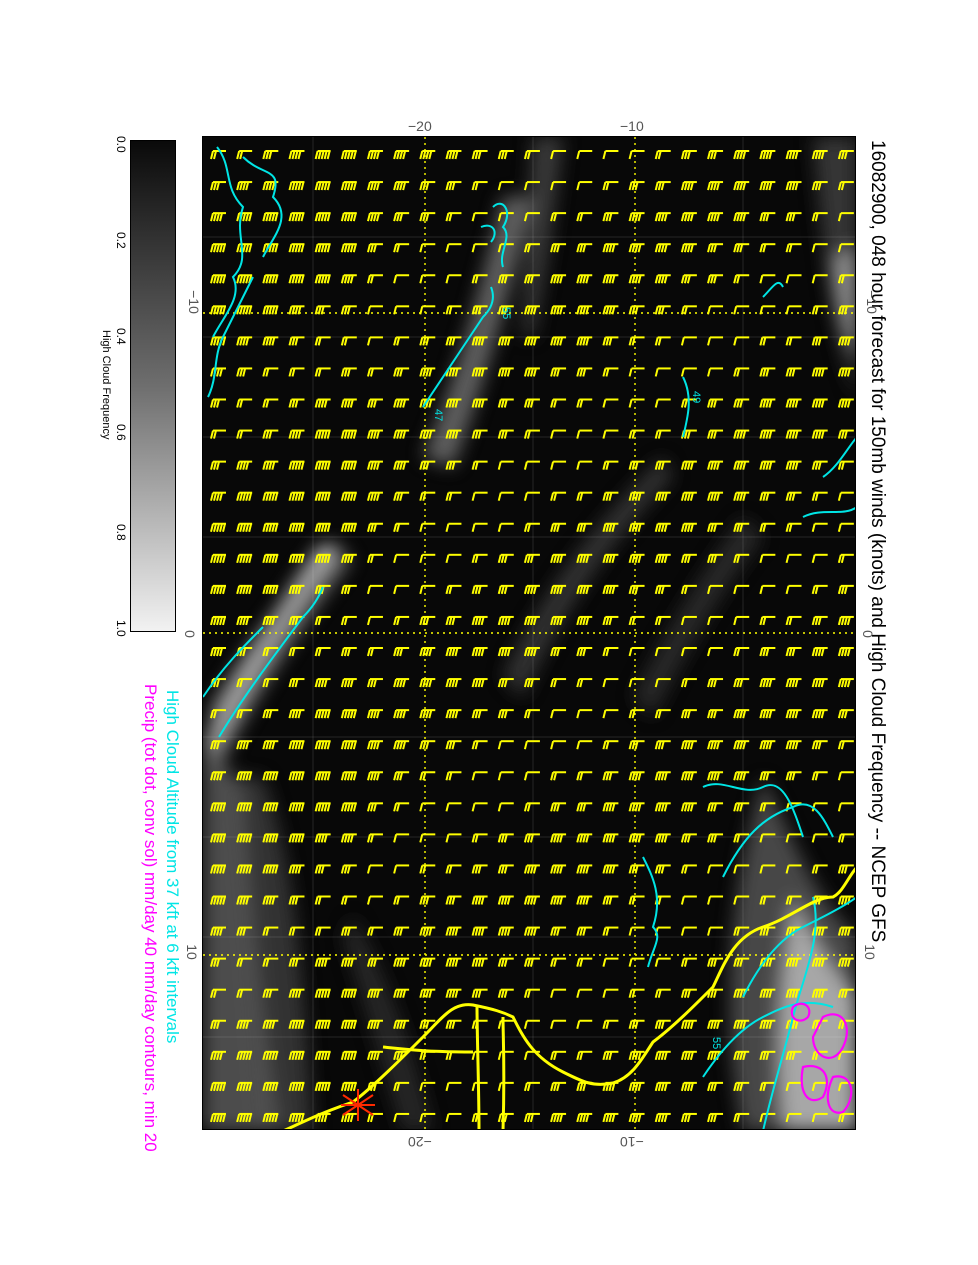 This screenshot has height=1265, width=978. What do you see at coordinates (420, 1142) in the screenshot?
I see `axis-bottom-label: −20` at bounding box center [420, 1142].